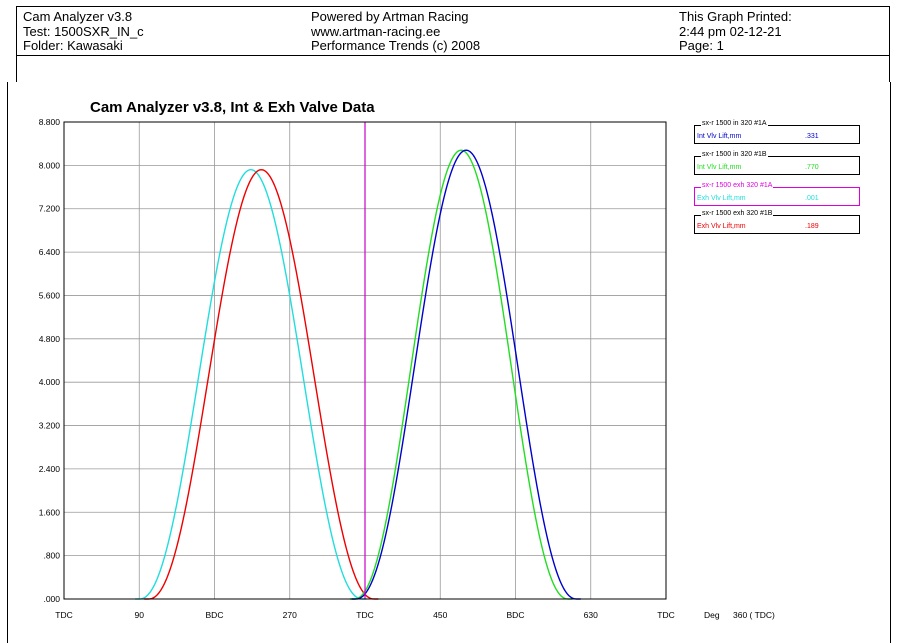  What do you see at coordinates (737, 185) in the screenshot?
I see `legend-series-name: sx-r 1500 exh 320 #1A` at bounding box center [737, 185].